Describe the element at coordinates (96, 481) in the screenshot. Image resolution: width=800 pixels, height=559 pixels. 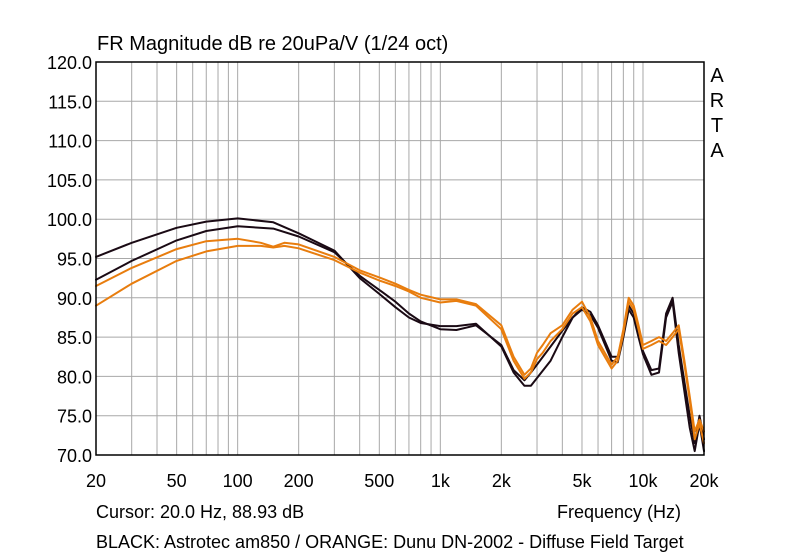
I see `x-tick-label: 20` at that location.